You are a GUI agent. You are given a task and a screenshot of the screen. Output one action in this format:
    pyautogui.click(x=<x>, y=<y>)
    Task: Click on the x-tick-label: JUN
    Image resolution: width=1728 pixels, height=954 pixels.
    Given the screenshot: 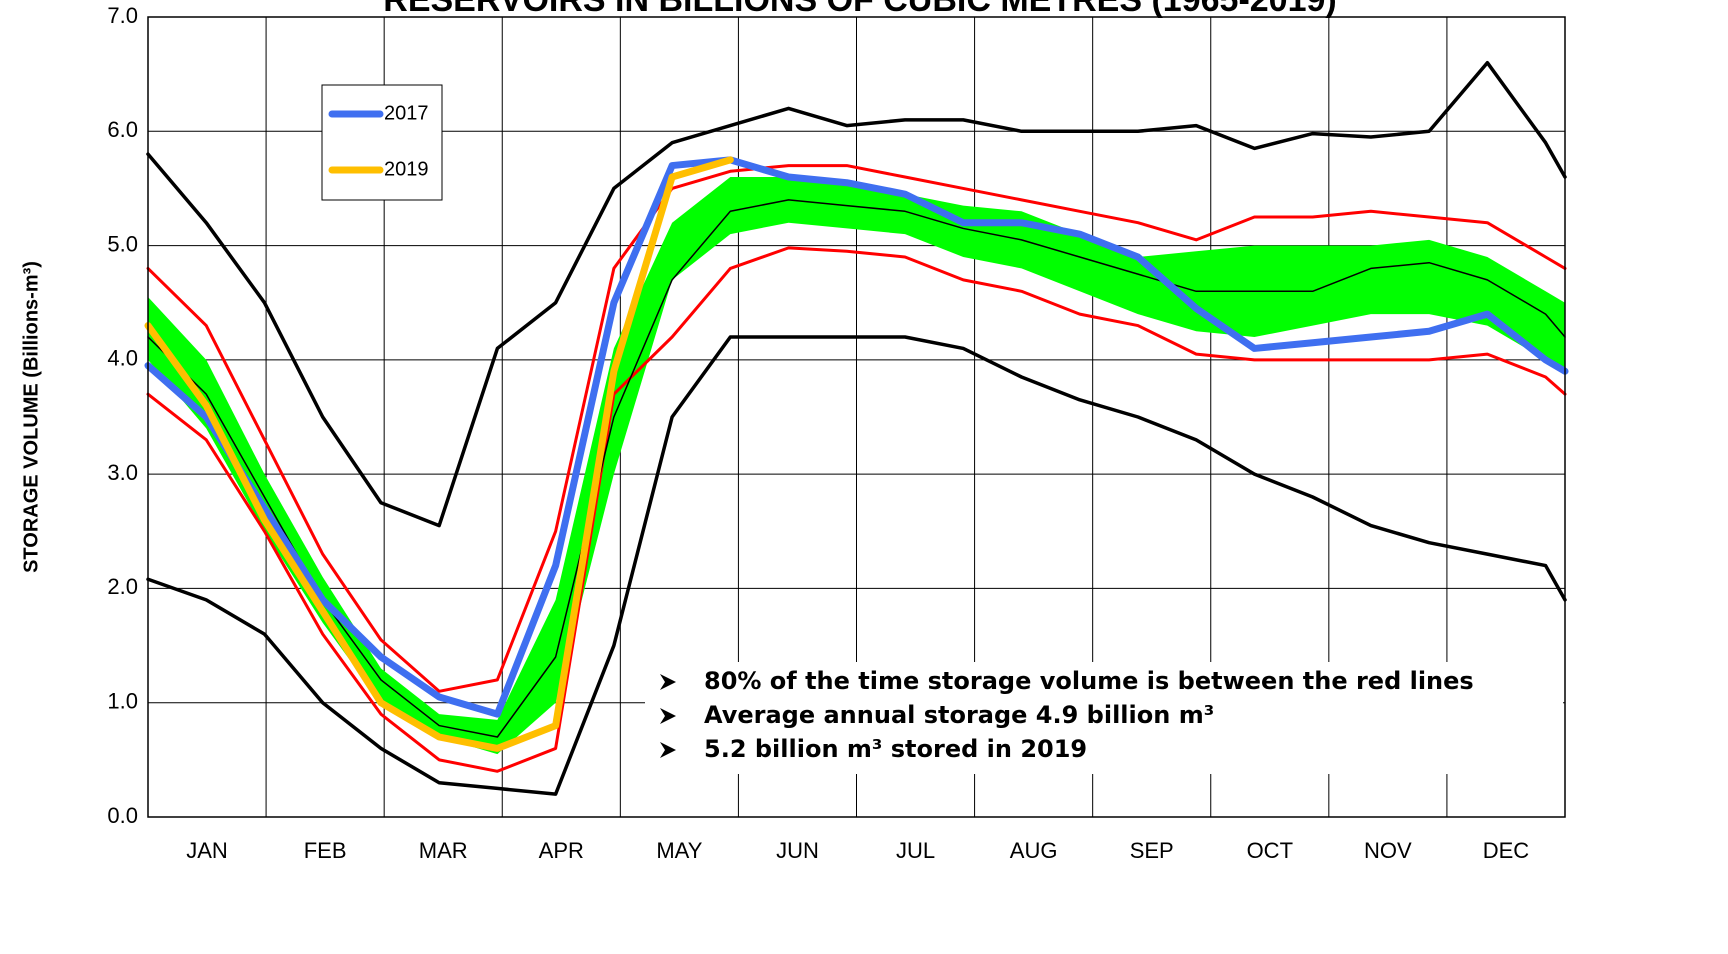 What is the action you would take?
    pyautogui.click(x=797, y=850)
    